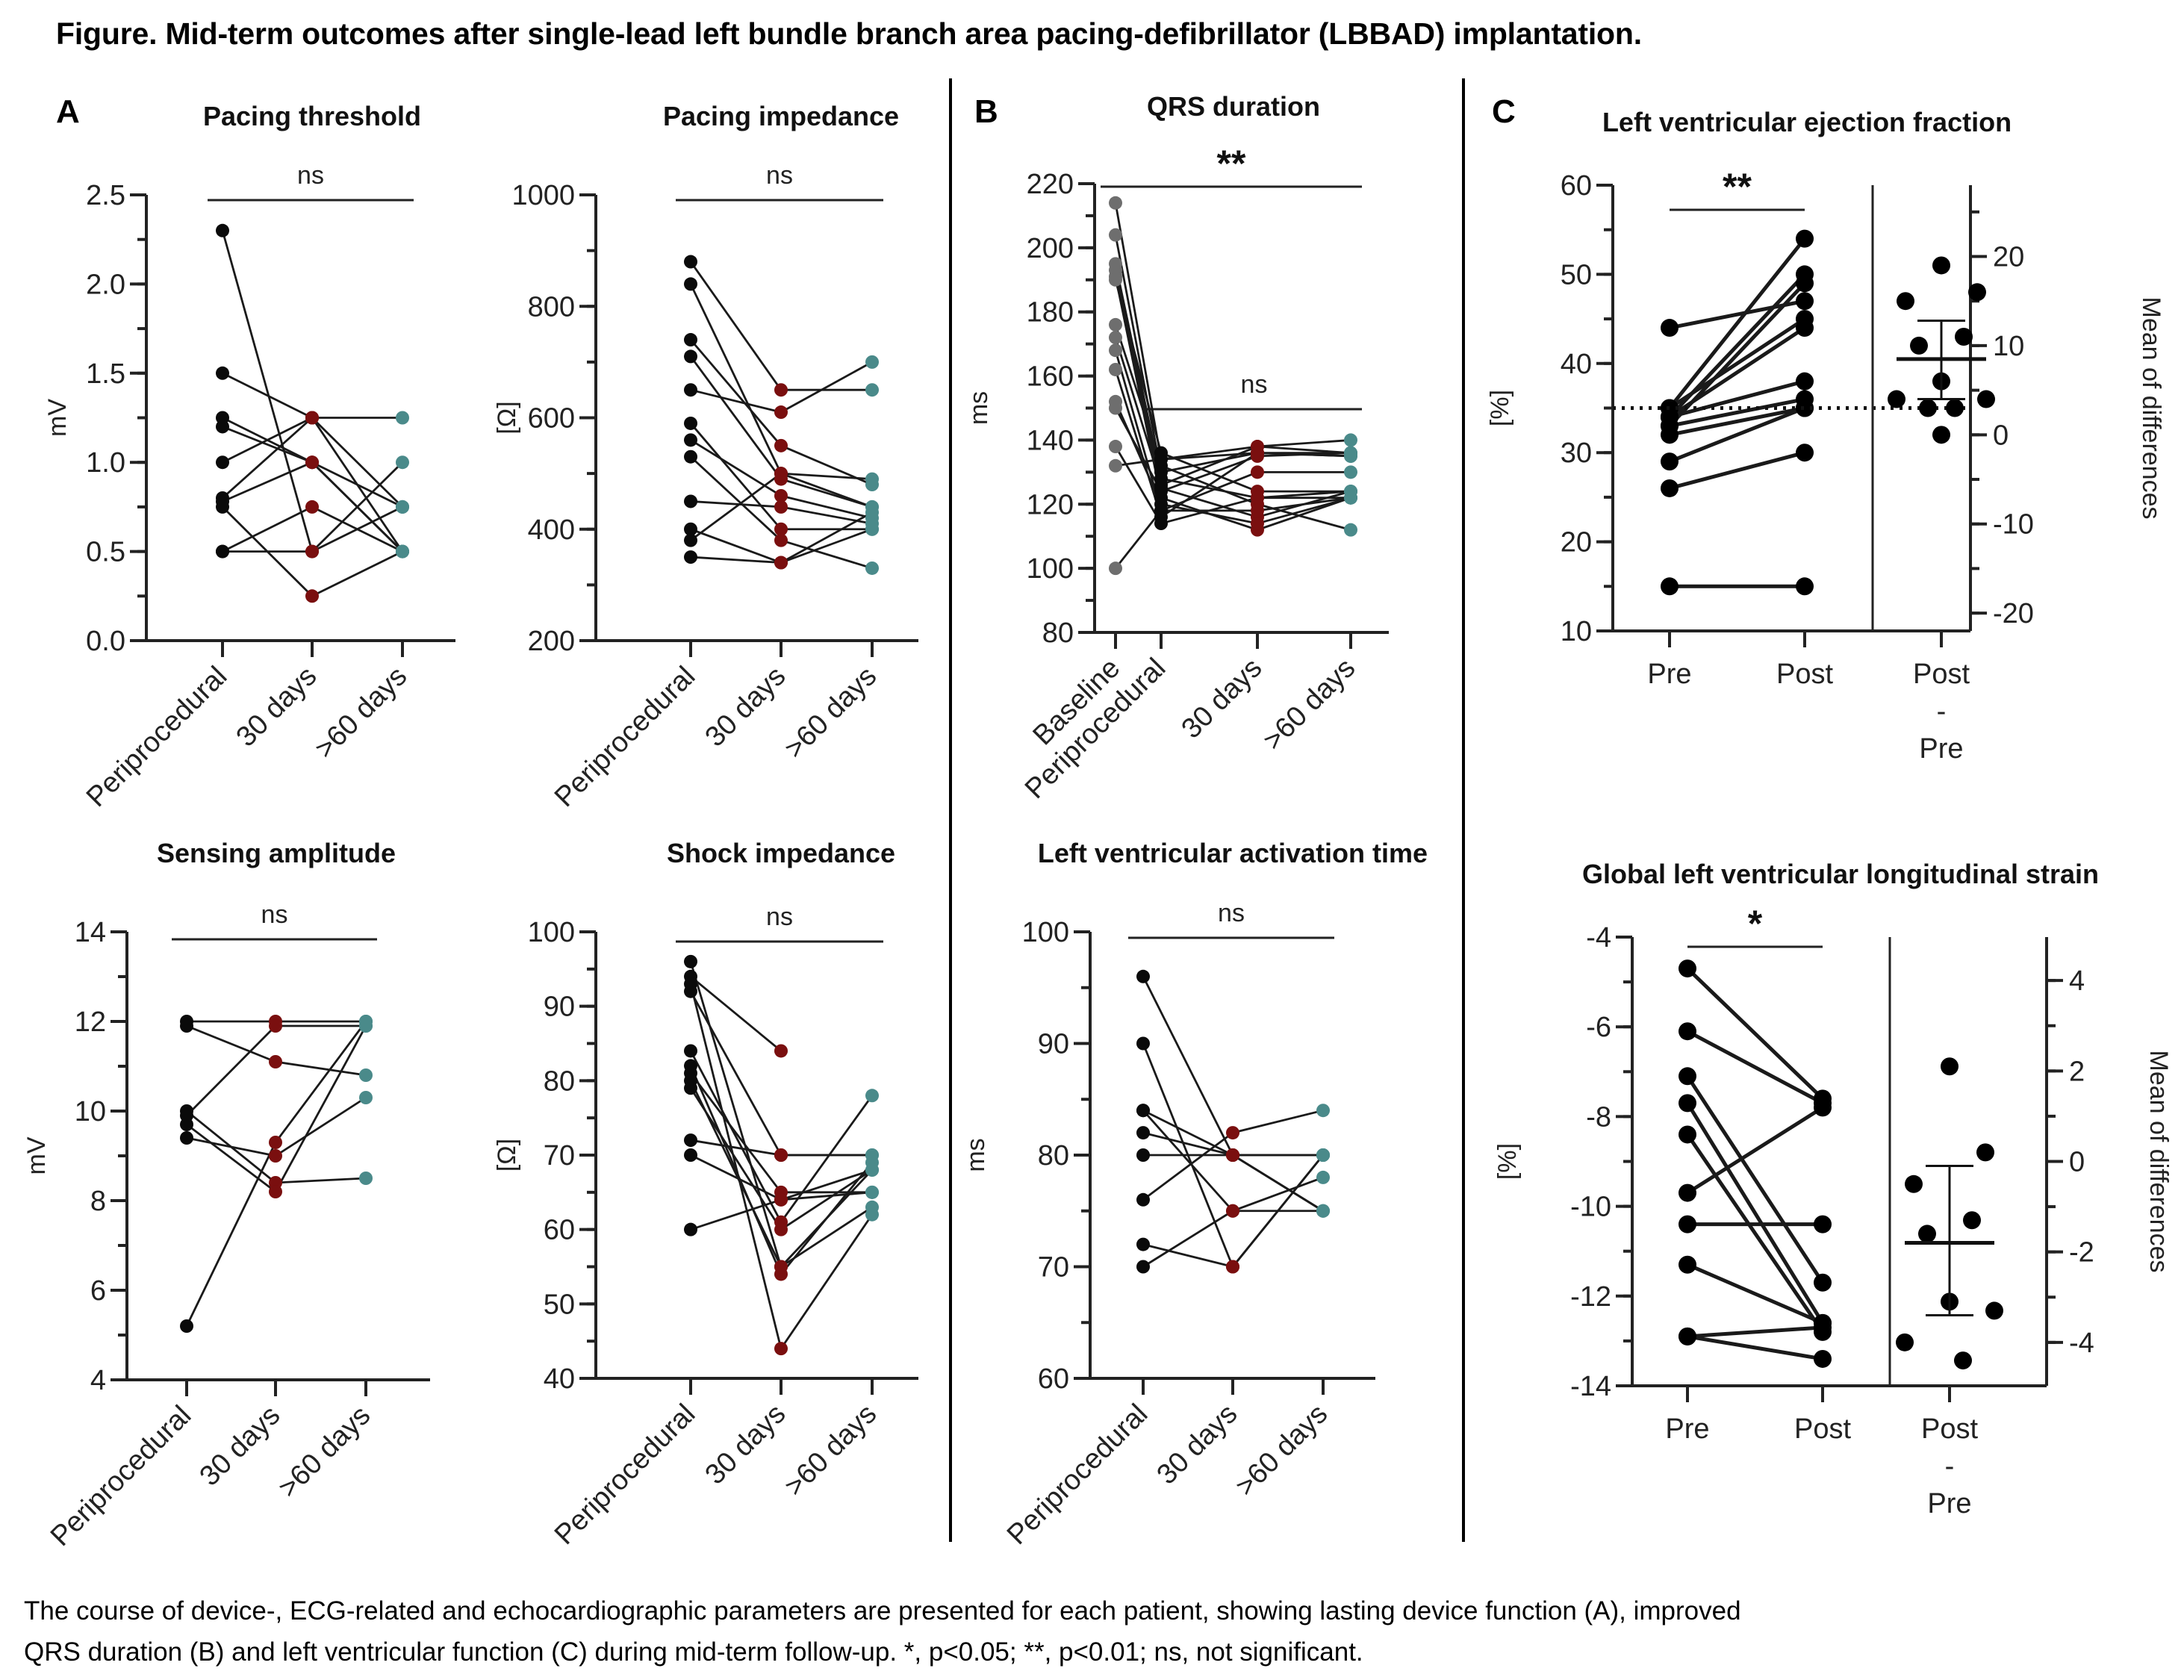  What do you see at coordinates (57, 418) in the screenshot?
I see `y-axis-label: mV` at bounding box center [57, 418].